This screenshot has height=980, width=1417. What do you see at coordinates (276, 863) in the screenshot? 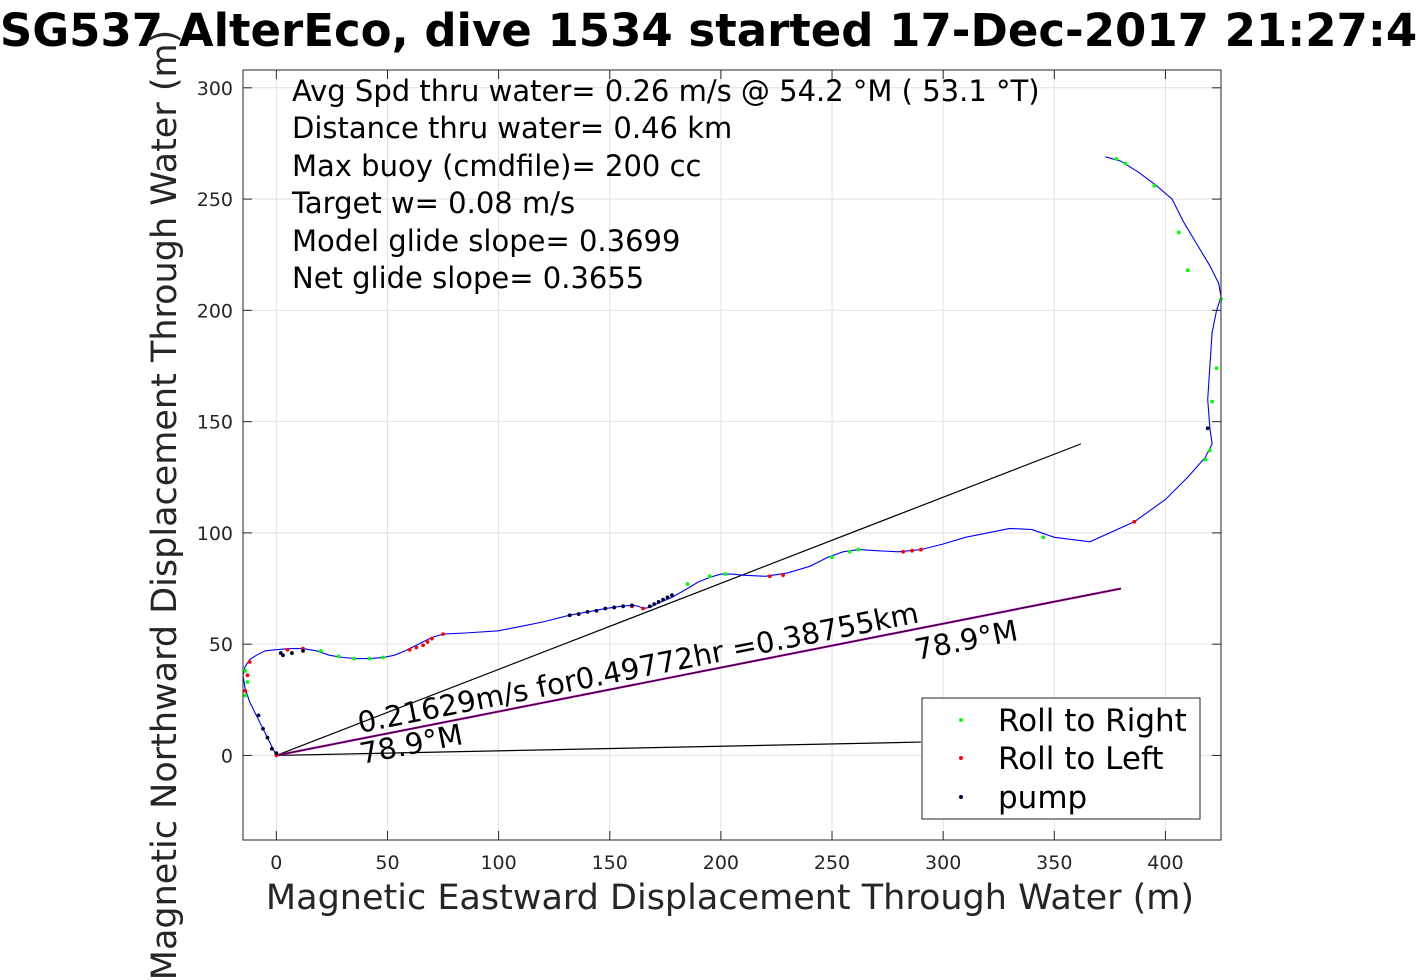
I see `x-tick-label: 0` at bounding box center [276, 863].